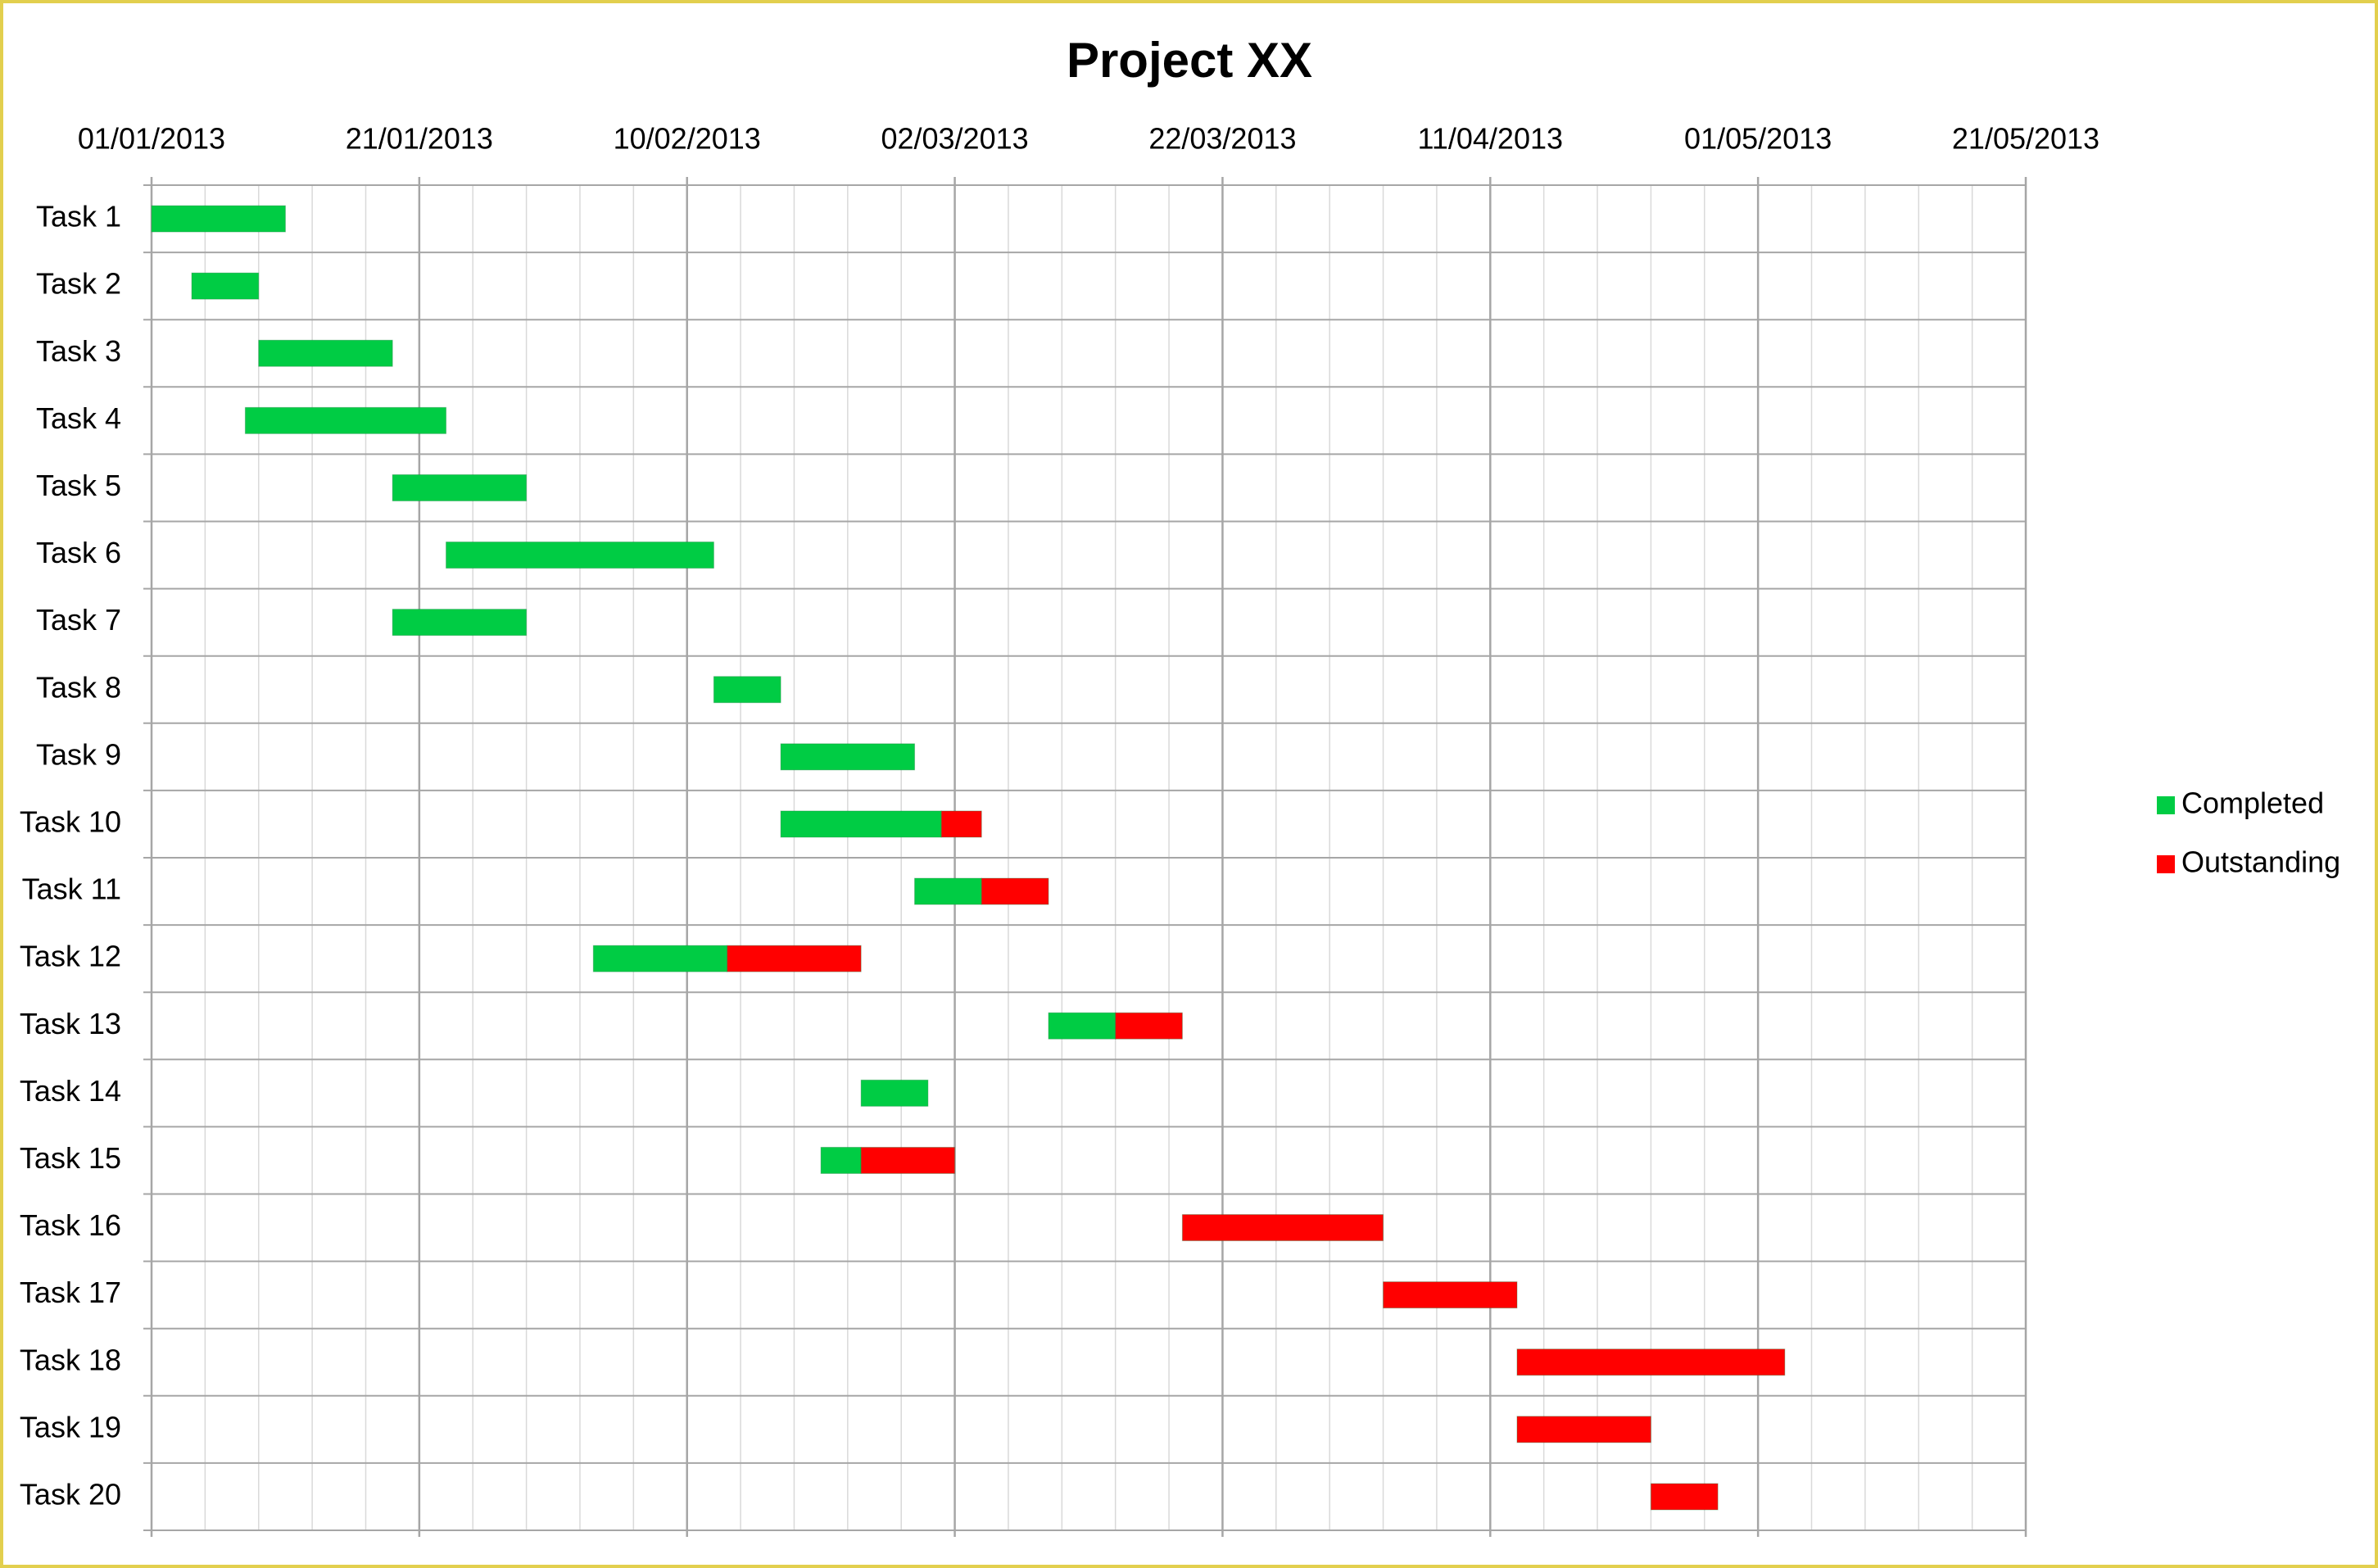  What do you see at coordinates (70, 1292) in the screenshot?
I see `task-label: Task 17` at bounding box center [70, 1292].